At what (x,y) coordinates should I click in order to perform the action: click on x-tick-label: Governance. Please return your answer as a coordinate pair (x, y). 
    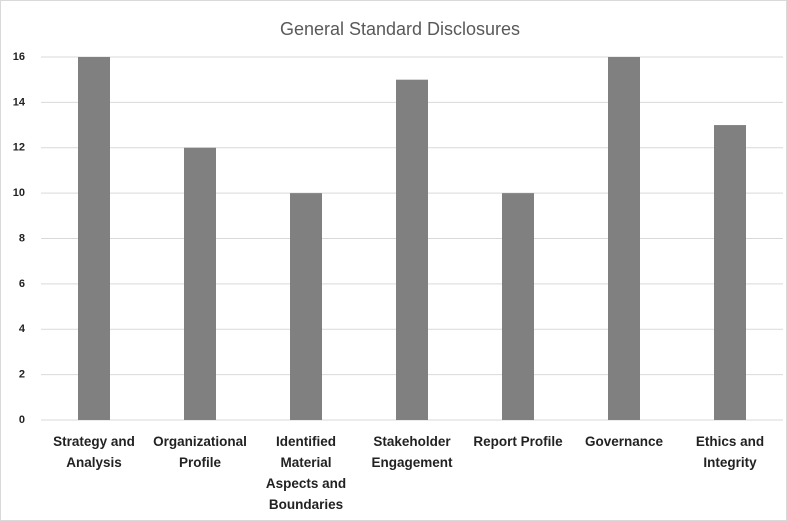
    Looking at the image, I should click on (624, 441).